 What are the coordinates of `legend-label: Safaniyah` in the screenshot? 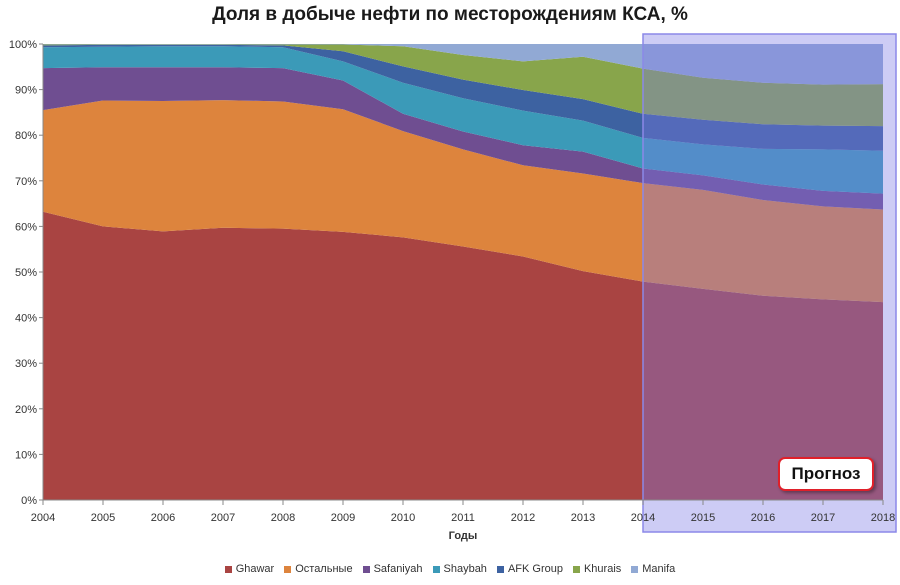 It's located at (398, 569).